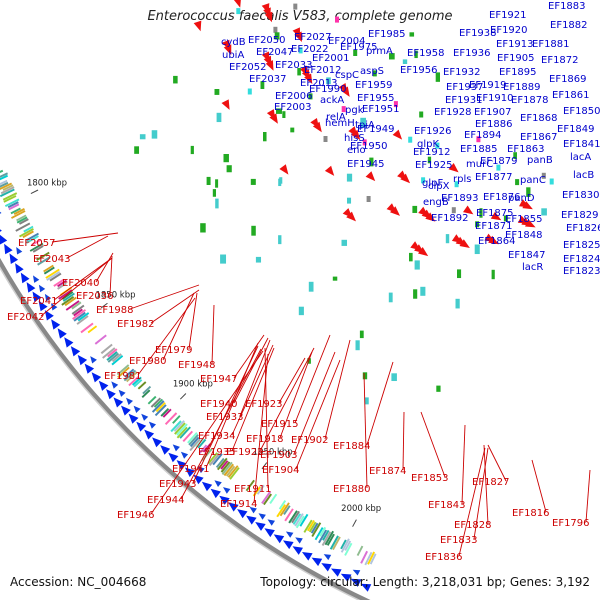  Describe the element at coordinates (583, 228) in the screenshot. I see `forward-gene-label: EF1826` at that location.